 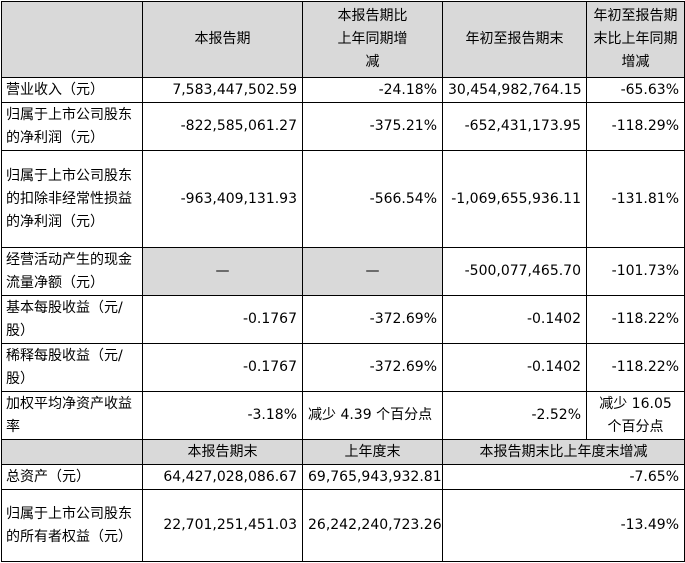 I want to click on header-corner-cell, so click(x=72, y=39).